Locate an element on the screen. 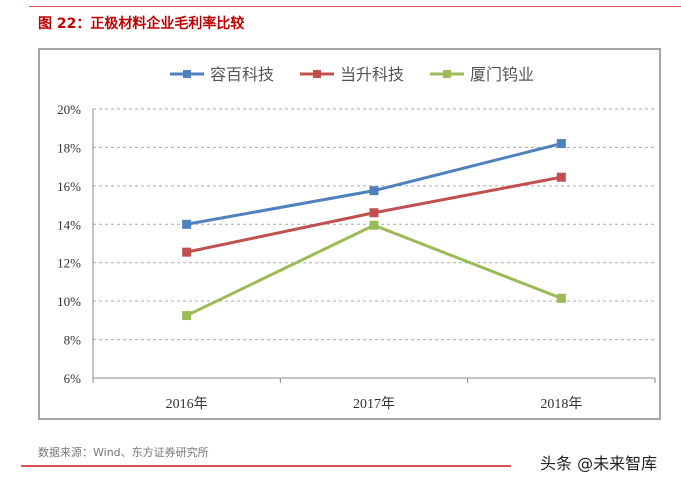 The image size is (681, 481). watermark: 头条 @未来智库 is located at coordinates (599, 463).